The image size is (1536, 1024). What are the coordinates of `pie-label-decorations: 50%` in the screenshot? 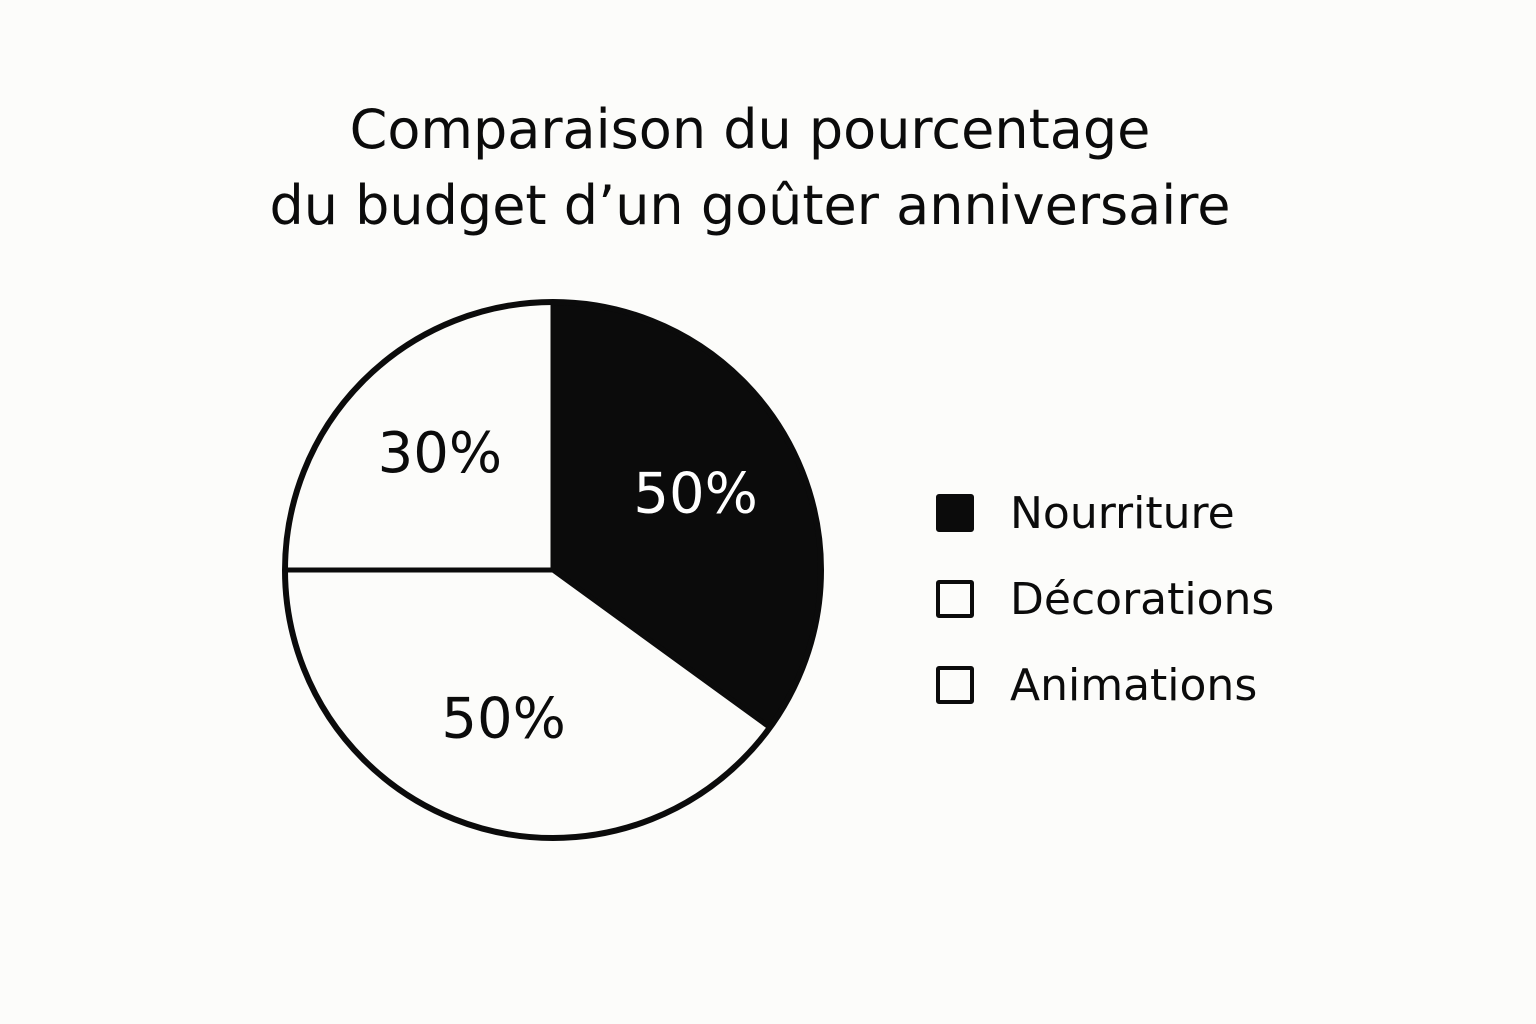 It's located at (503, 718).